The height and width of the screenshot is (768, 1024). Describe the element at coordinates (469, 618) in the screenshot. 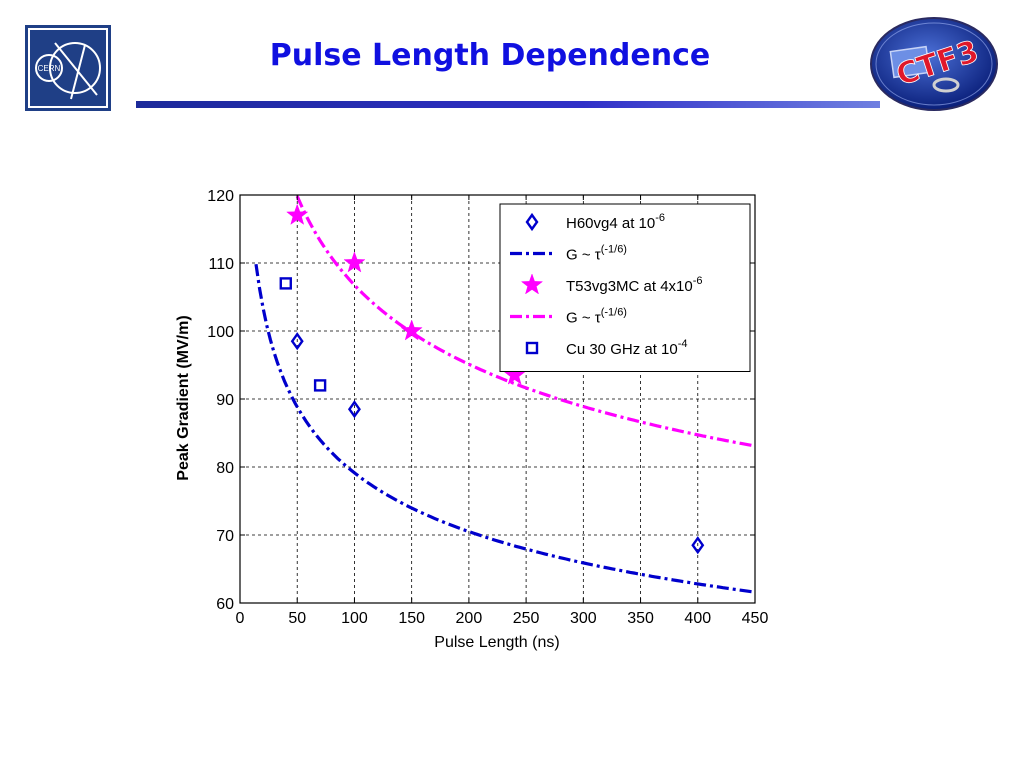

I see `x-tick-label: 200` at that location.